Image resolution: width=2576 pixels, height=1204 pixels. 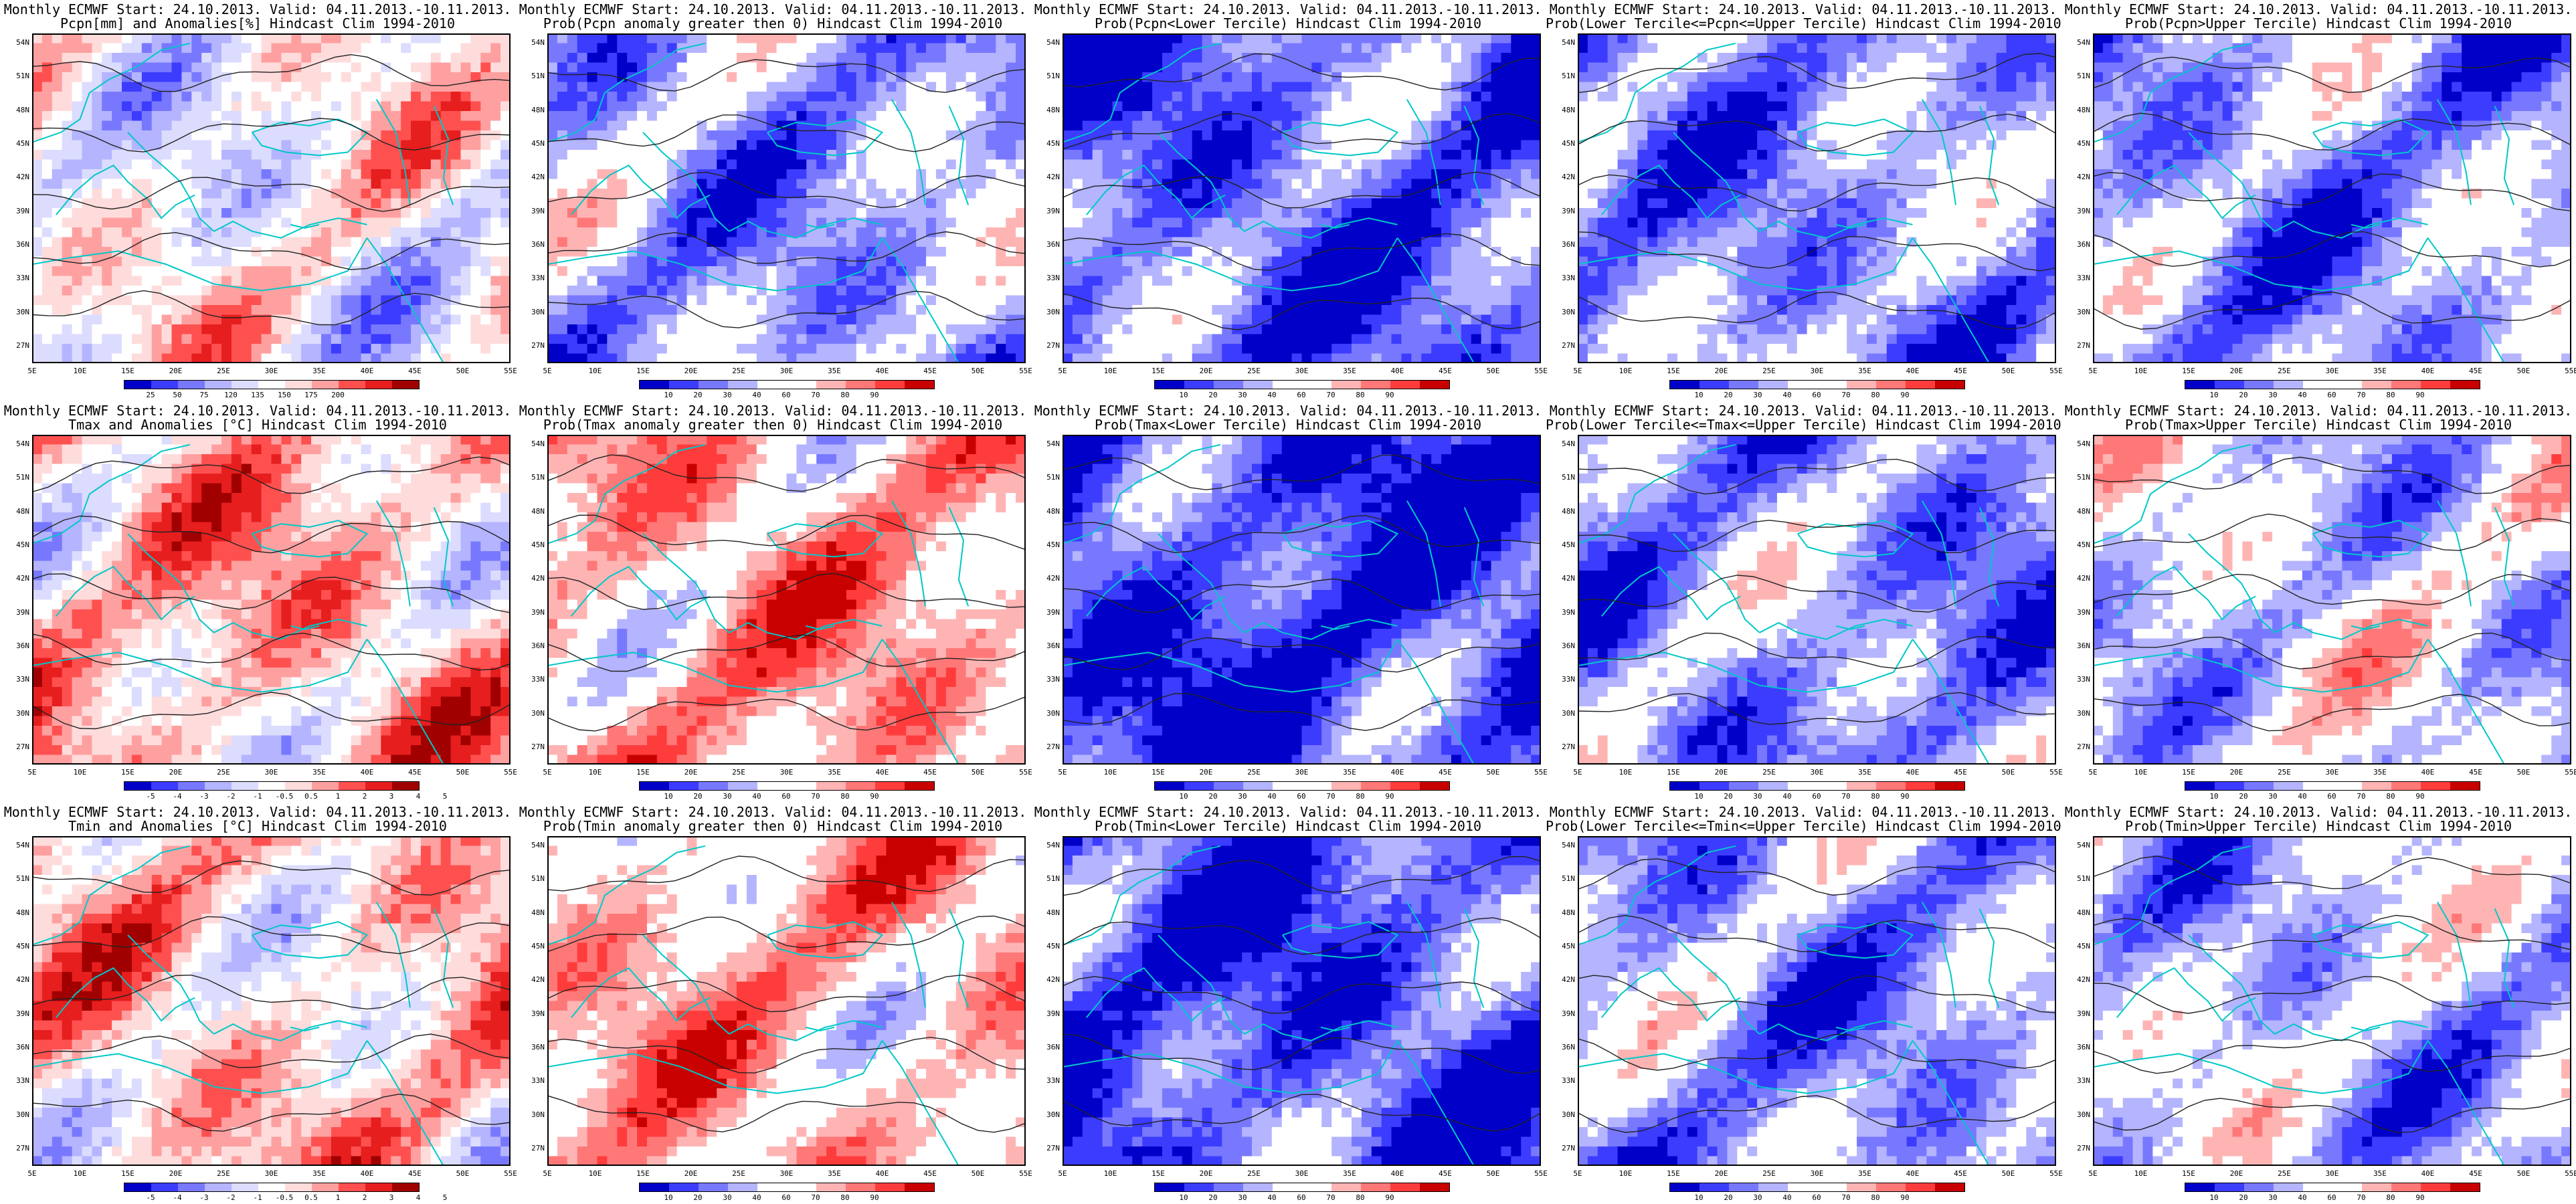 What do you see at coordinates (176, 772) in the screenshot?
I see `longitude-label: 20E` at bounding box center [176, 772].